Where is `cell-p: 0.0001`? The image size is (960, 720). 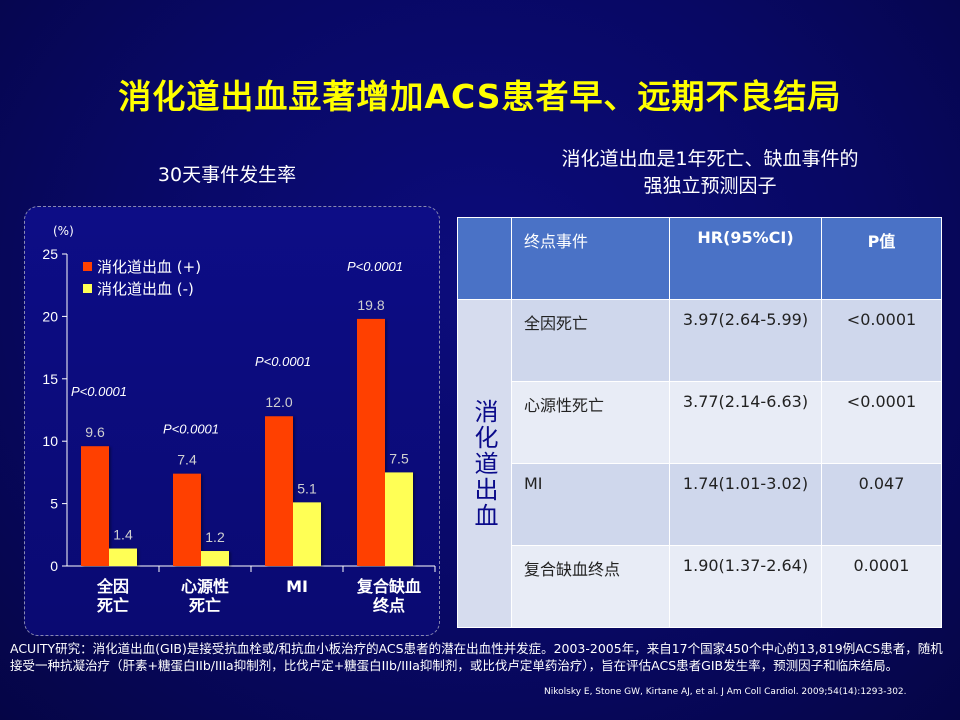
cell-p: 0.0001 is located at coordinates (881, 586).